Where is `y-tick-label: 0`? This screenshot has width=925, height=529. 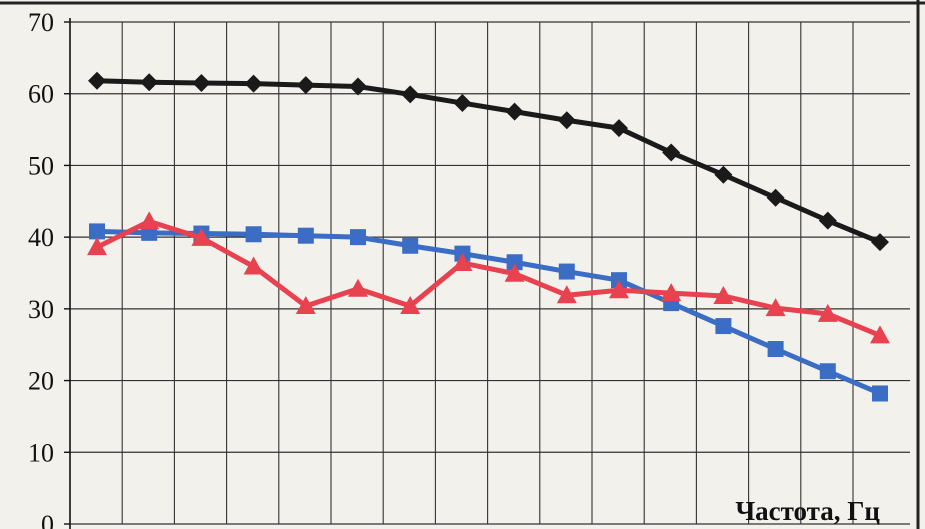
y-tick-label: 0 is located at coordinates (47, 519).